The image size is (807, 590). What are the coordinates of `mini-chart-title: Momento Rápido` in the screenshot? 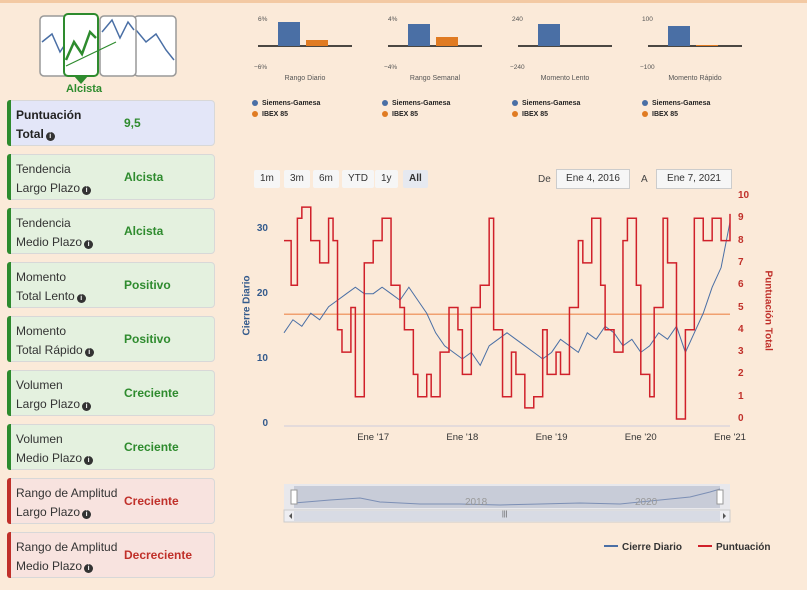 It's located at (695, 78).